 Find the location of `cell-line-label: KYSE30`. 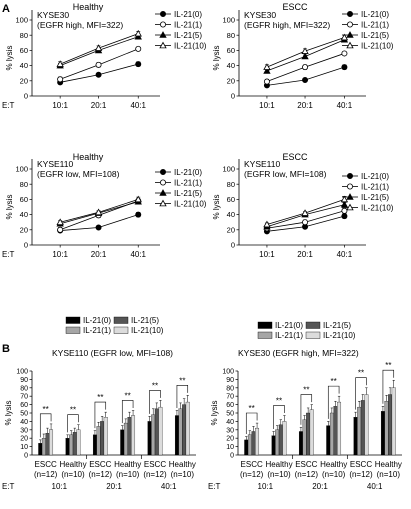

cell-line-label: KYSE30 is located at coordinates (53, 15).